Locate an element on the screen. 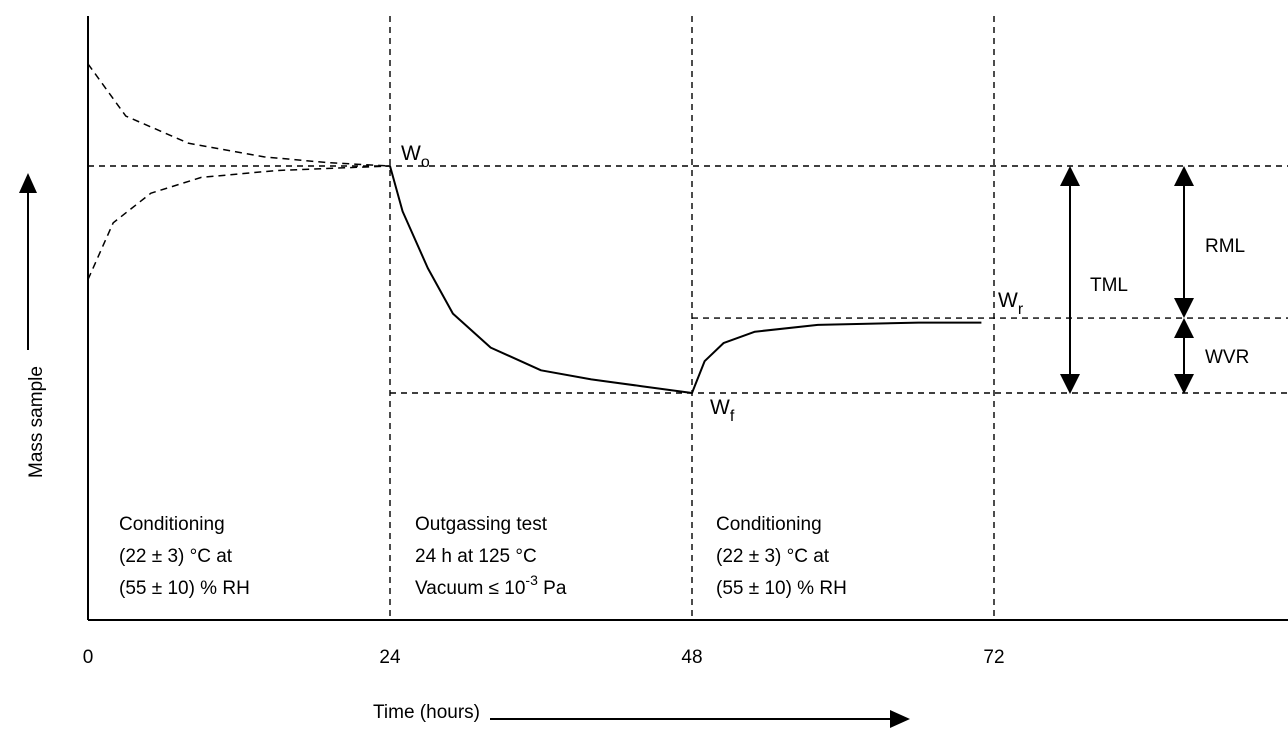 Image resolution: width=1288 pixels, height=729 pixels. x-tick-label: 24 is located at coordinates (390, 657).